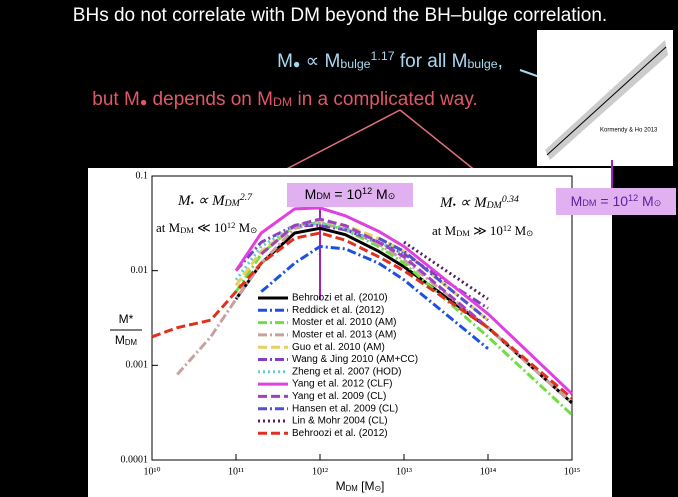 This screenshot has height=497, width=678. What do you see at coordinates (344, 322) in the screenshot?
I see `legend-label: Moster et al. 2010 (AM)` at bounding box center [344, 322].